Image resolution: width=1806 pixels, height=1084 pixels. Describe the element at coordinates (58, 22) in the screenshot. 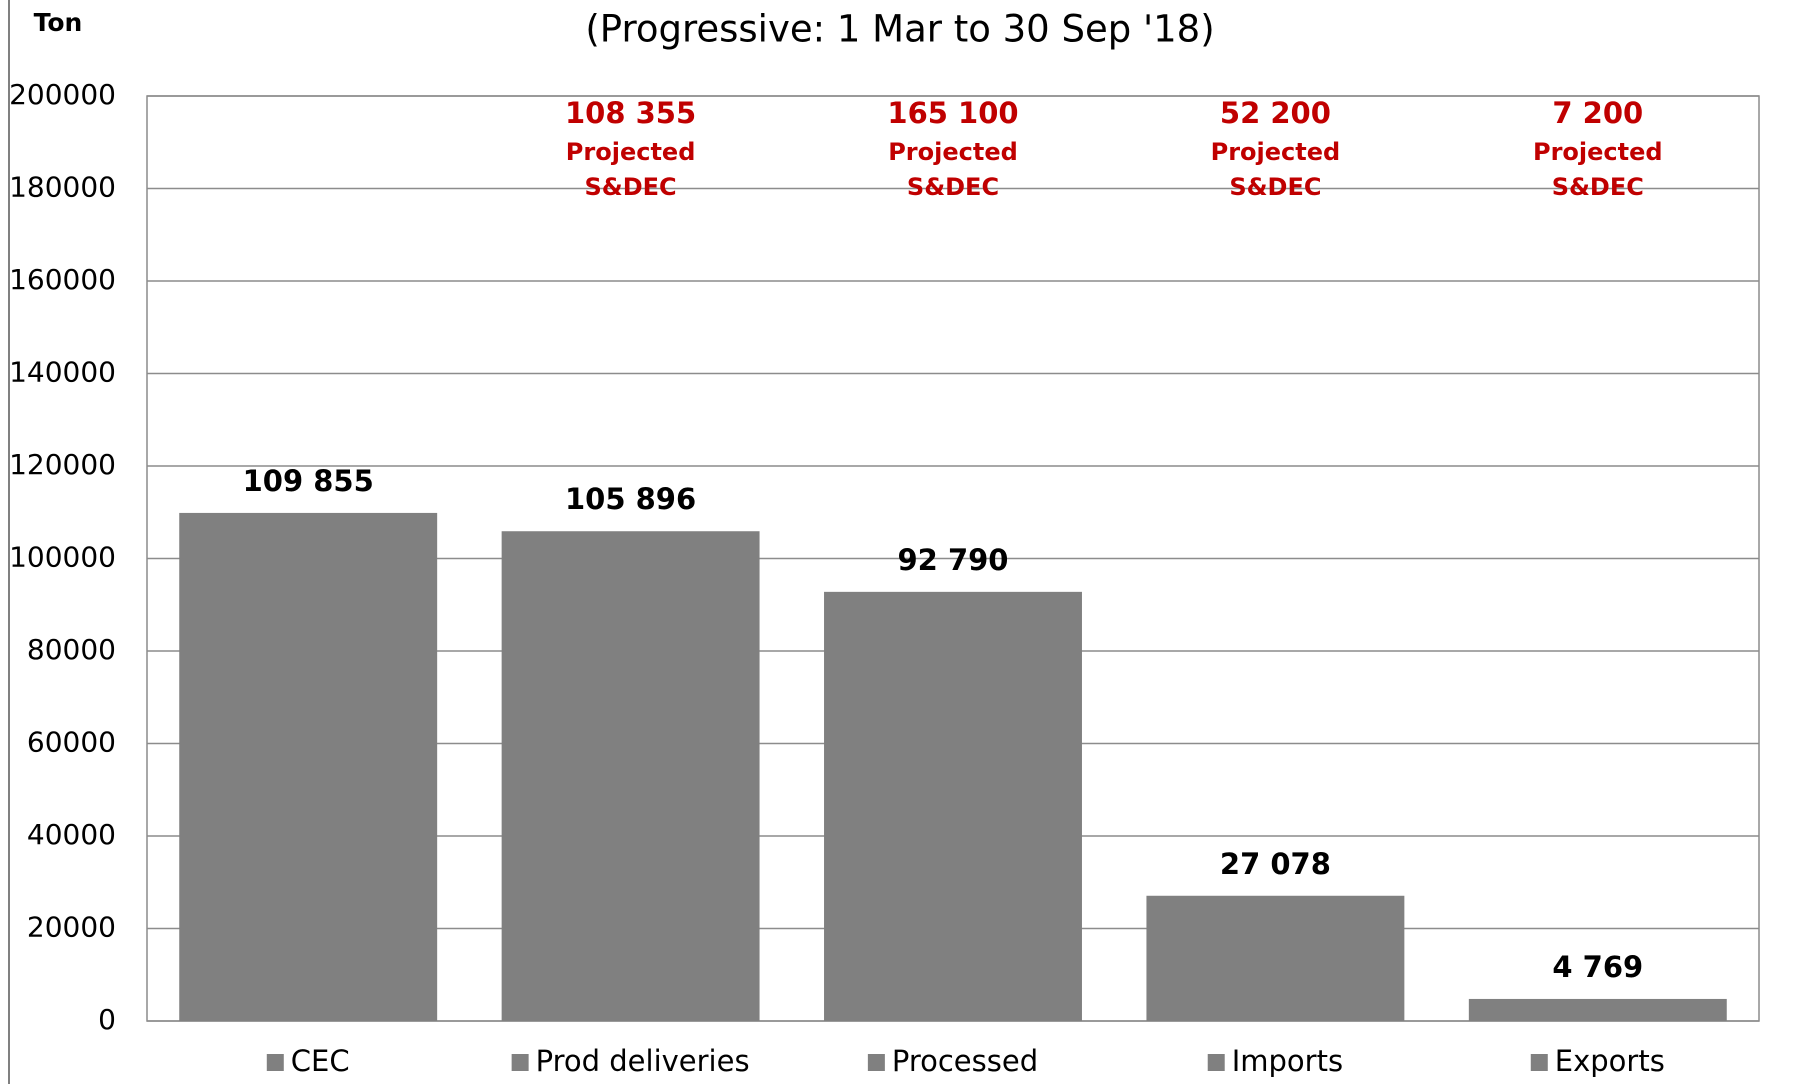

I see `y-axis-label: Ton` at that location.